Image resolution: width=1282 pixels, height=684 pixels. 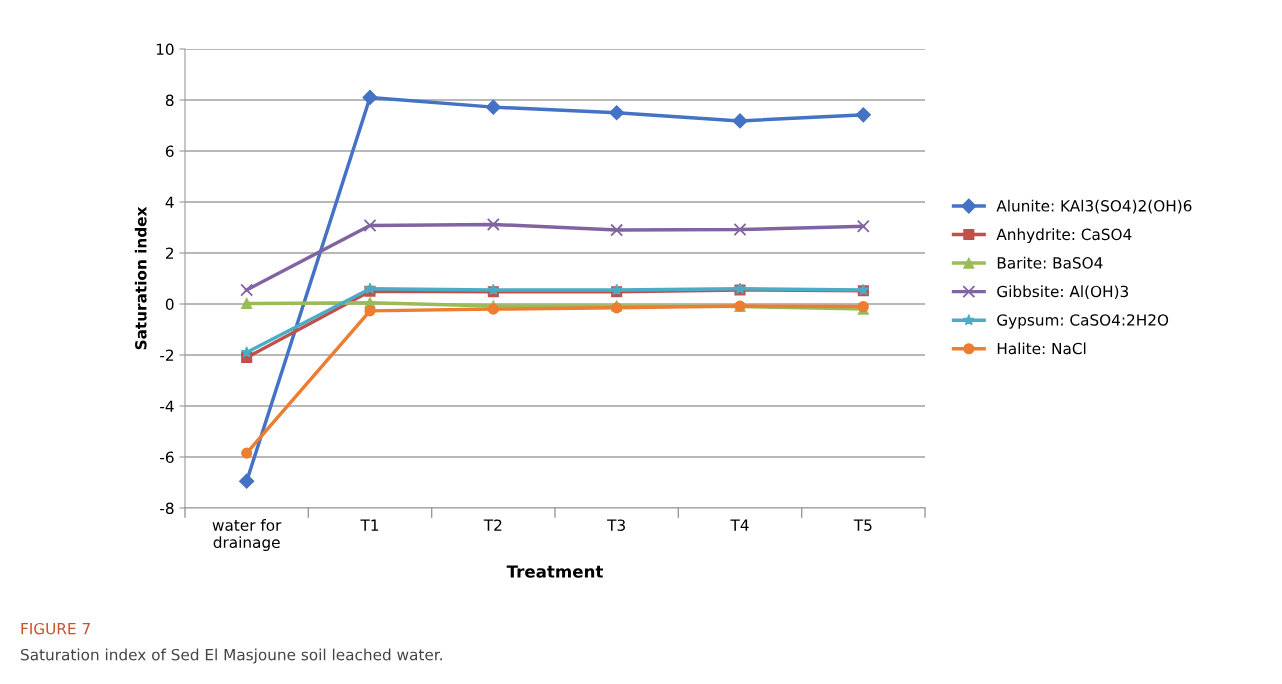 What do you see at coordinates (1050, 262) in the screenshot?
I see `legend-label: Barite: BaSO4` at bounding box center [1050, 262].